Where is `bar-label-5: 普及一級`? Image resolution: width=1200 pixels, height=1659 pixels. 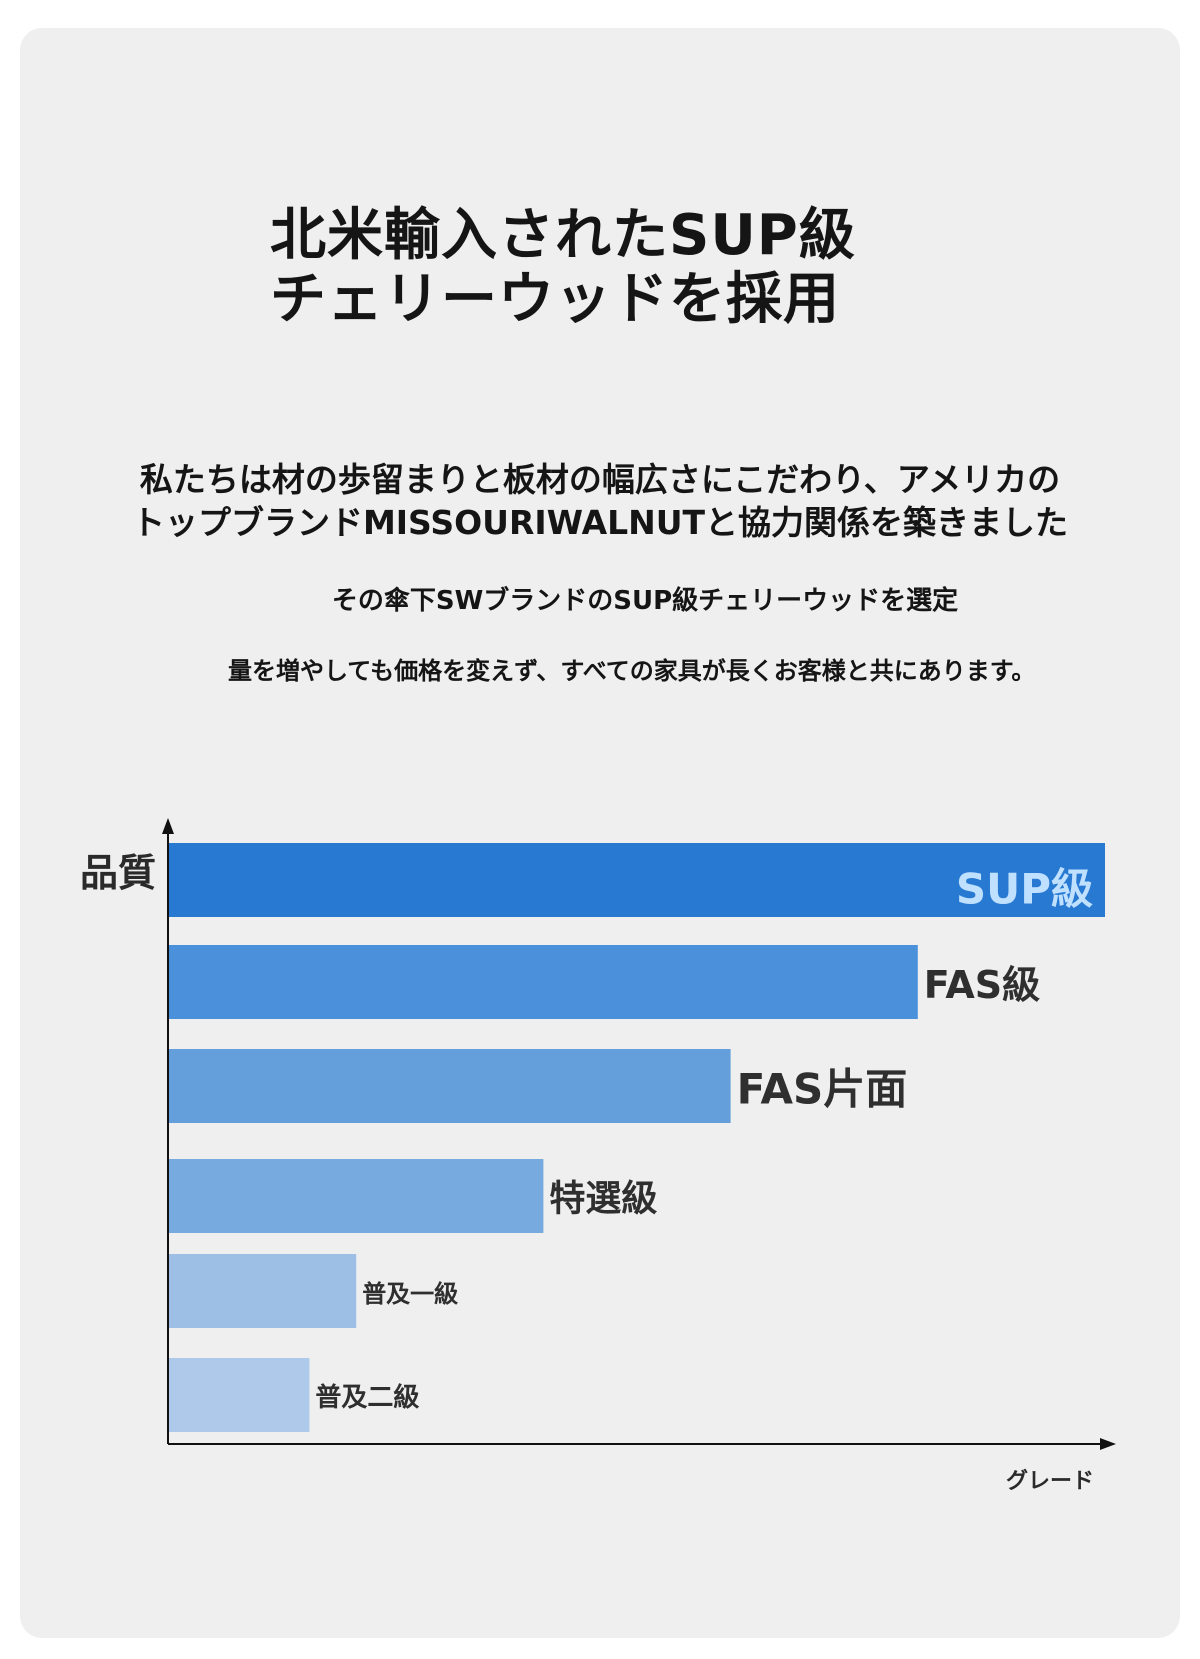
bar-label-5: 普及一級 is located at coordinates (410, 1294).